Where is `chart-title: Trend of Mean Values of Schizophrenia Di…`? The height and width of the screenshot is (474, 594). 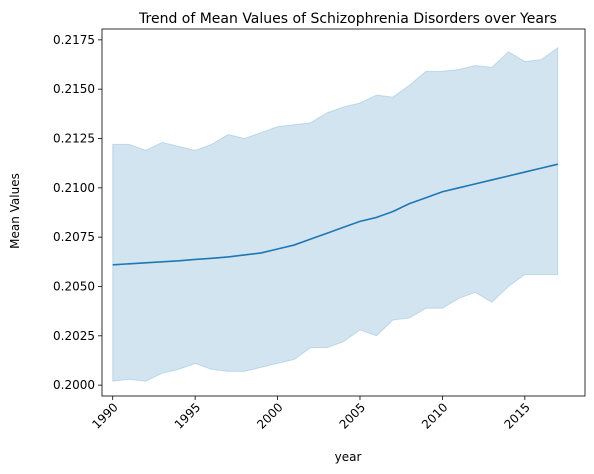 chart-title: Trend of Mean Values of Schizophrenia Di… is located at coordinates (347, 19).